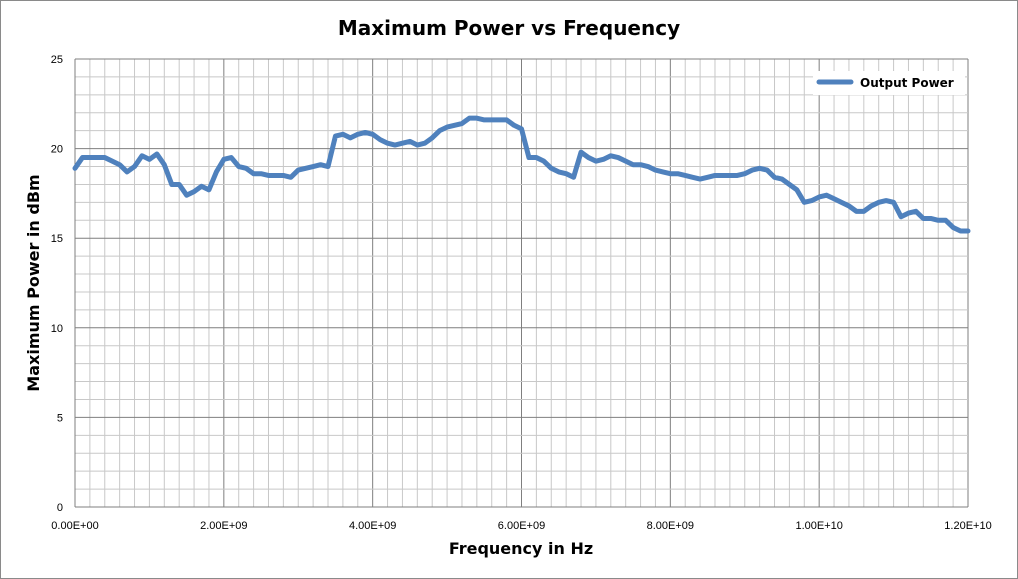  I want to click on y-tick-label: 20, so click(57, 150).